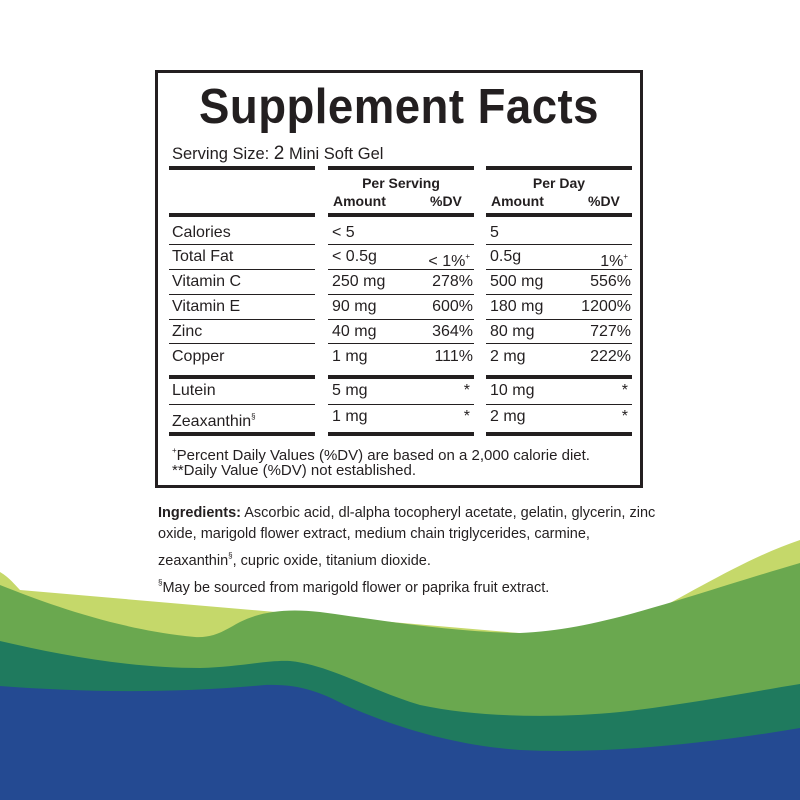 The width and height of the screenshot is (800, 800). Describe the element at coordinates (610, 281) in the screenshot. I see `day-dv: 556%` at that location.